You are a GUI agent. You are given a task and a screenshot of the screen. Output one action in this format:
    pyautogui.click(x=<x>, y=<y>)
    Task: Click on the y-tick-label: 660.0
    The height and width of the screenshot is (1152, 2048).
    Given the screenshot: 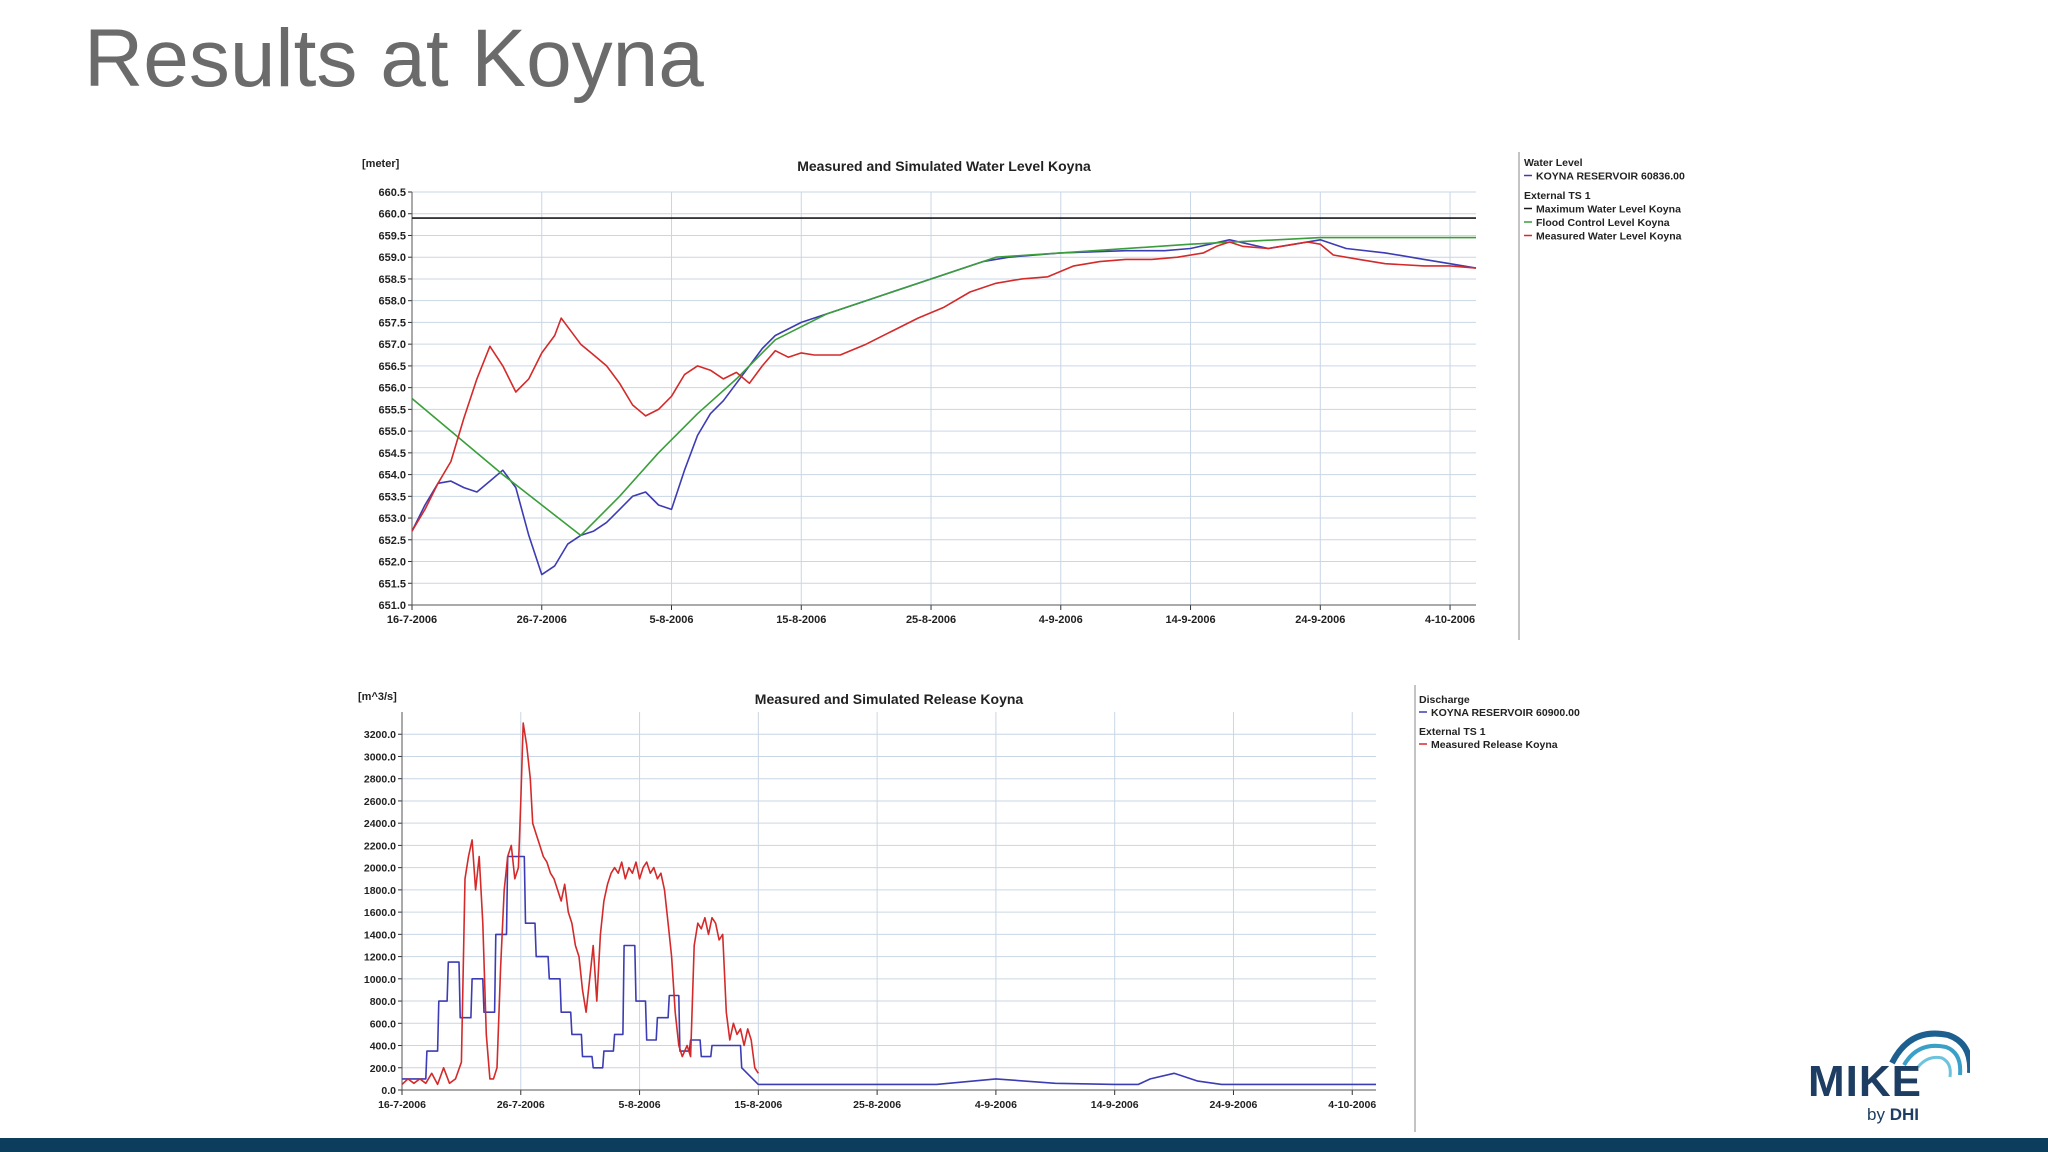 What is the action you would take?
    pyautogui.click(x=392, y=215)
    